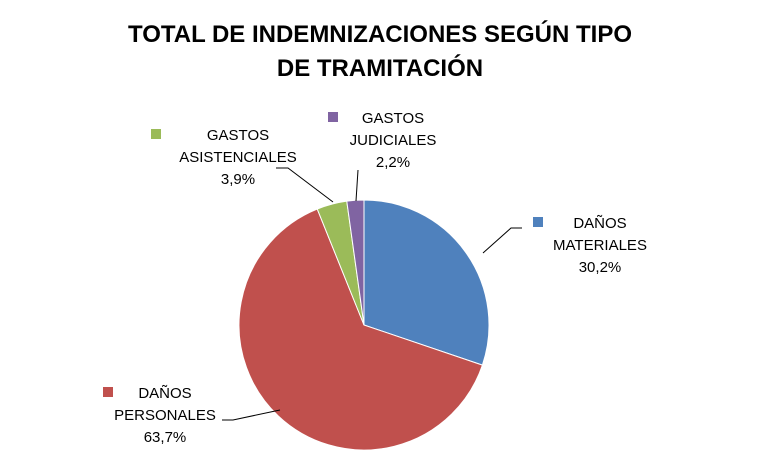 This screenshot has width=760, height=468. I want to click on leader-line-danos-materiales, so click(502, 240).